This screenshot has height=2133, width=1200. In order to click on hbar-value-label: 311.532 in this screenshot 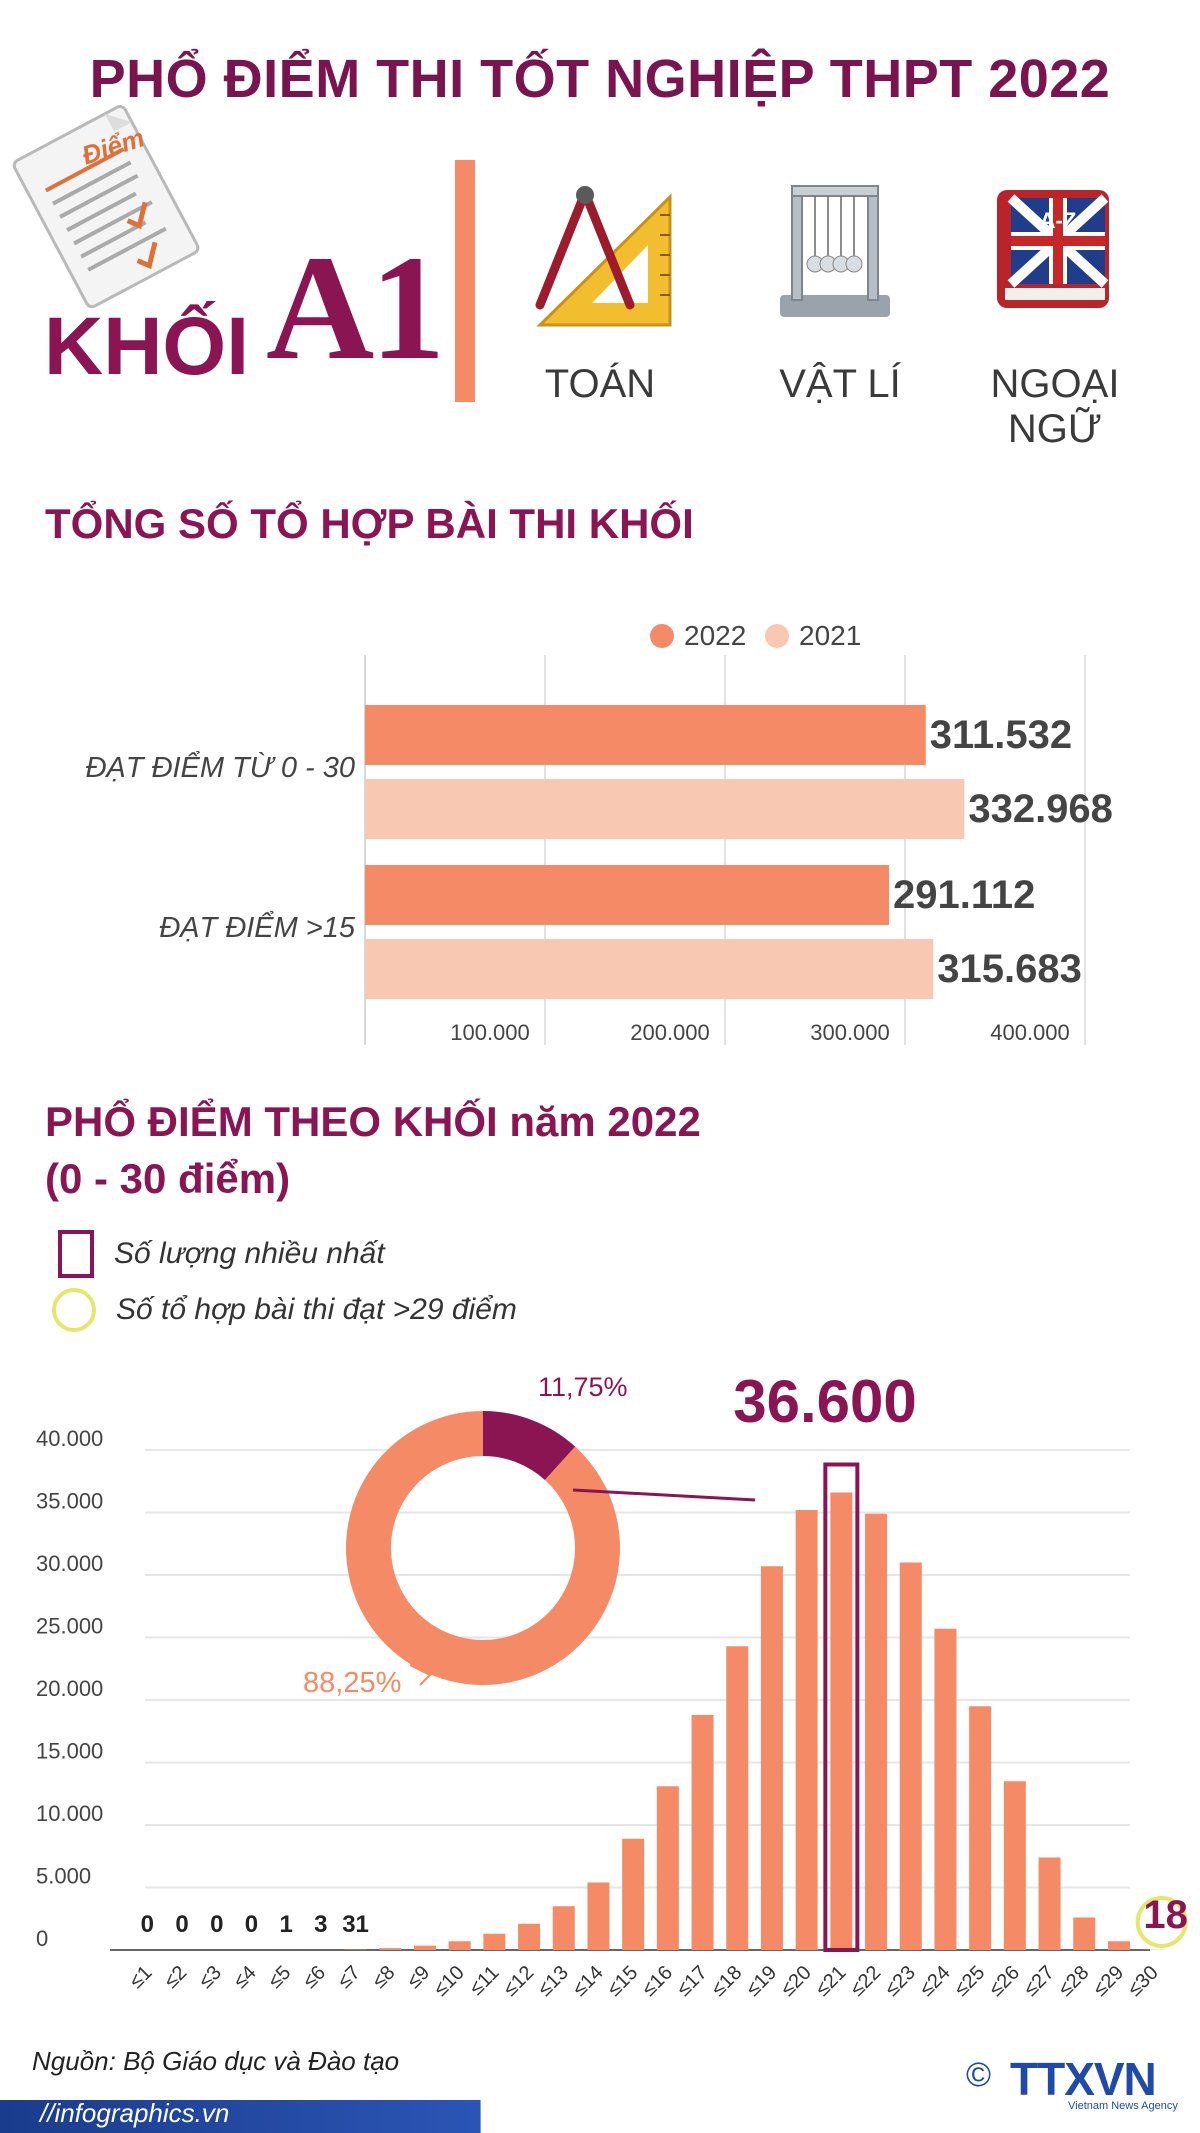, I will do `click(1001, 735)`.